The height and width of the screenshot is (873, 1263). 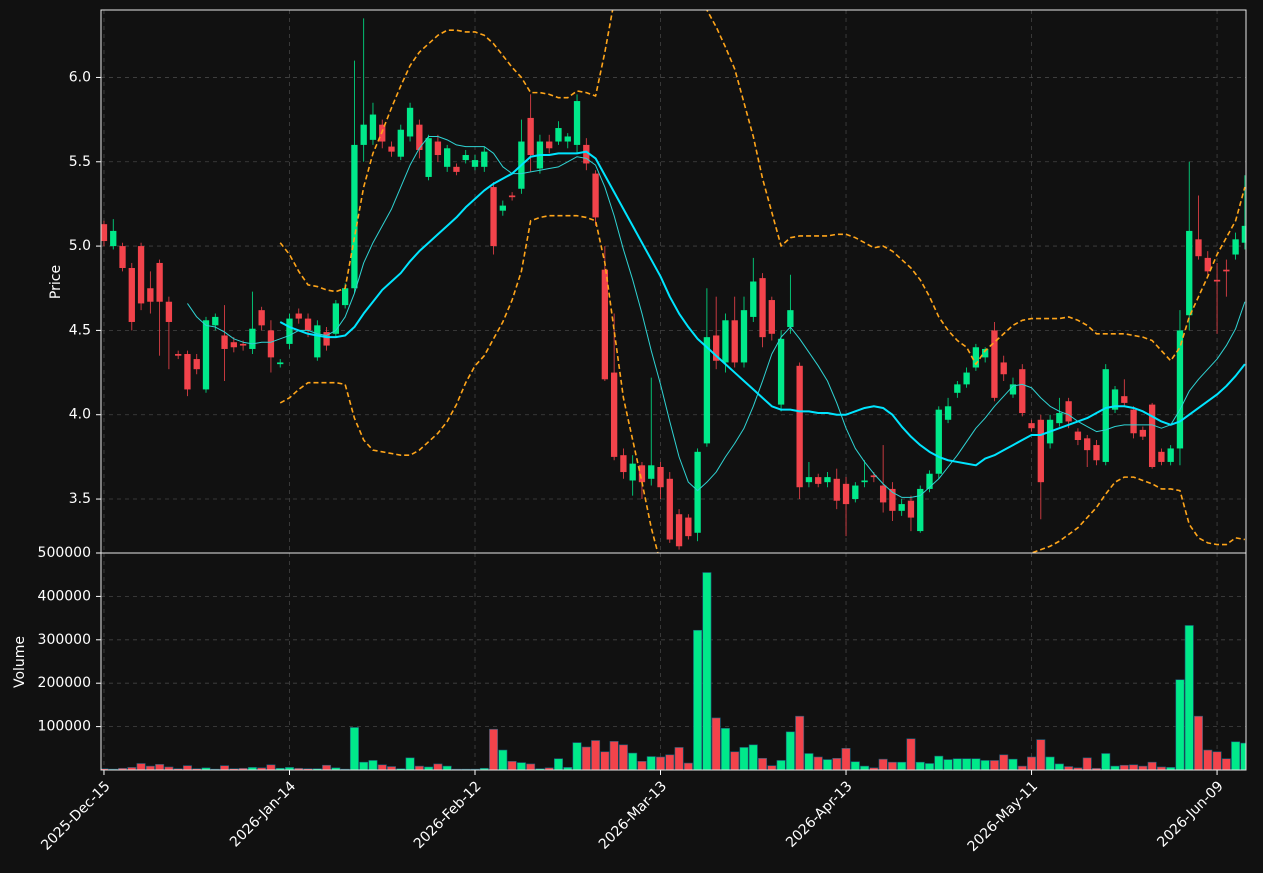 What do you see at coordinates (64, 640) in the screenshot?
I see `volume-y-tick-label: 300000` at bounding box center [64, 640].